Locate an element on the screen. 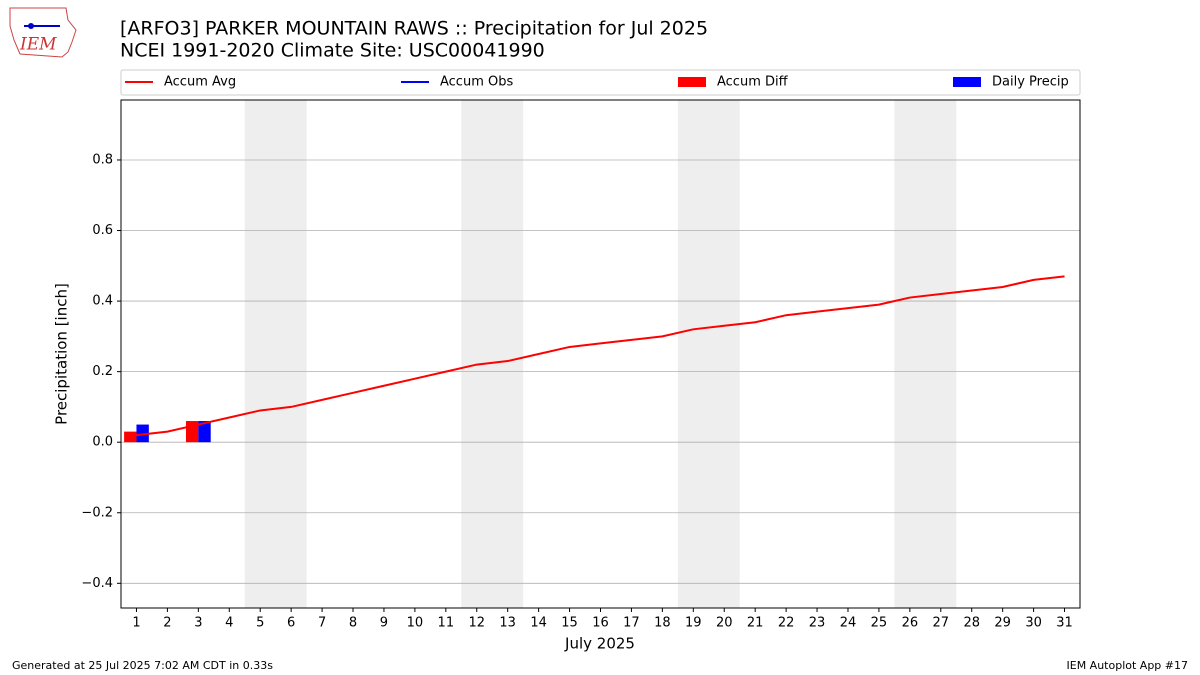 This screenshot has height=675, width=1200. x-axis-label: July 2025 is located at coordinates (599, 644).